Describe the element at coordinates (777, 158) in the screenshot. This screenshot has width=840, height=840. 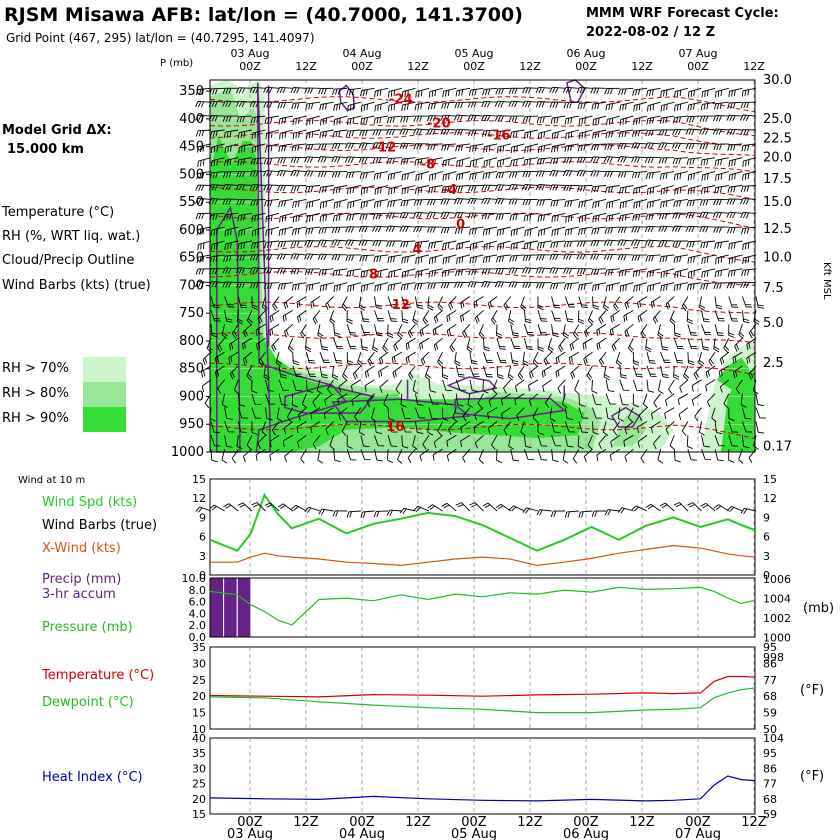
I see `kft-tick-label: 20.0` at that location.